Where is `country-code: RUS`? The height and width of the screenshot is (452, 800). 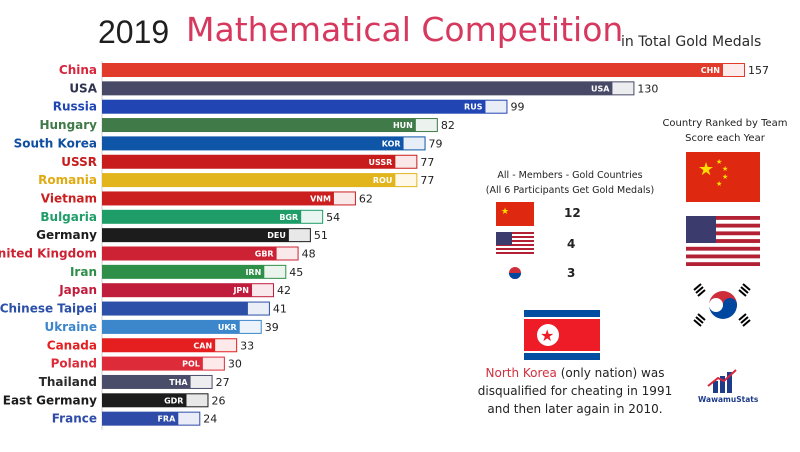
country-code: RUS is located at coordinates (473, 107).